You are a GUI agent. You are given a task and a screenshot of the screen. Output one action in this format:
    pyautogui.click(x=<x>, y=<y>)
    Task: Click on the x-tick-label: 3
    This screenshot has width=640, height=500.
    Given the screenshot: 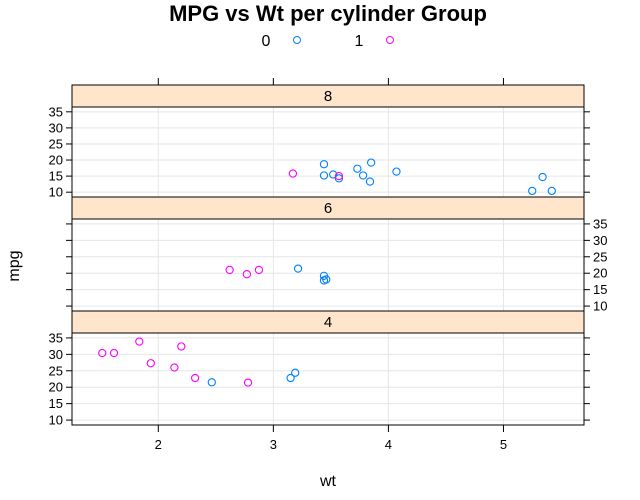 What is the action you would take?
    pyautogui.click(x=273, y=444)
    